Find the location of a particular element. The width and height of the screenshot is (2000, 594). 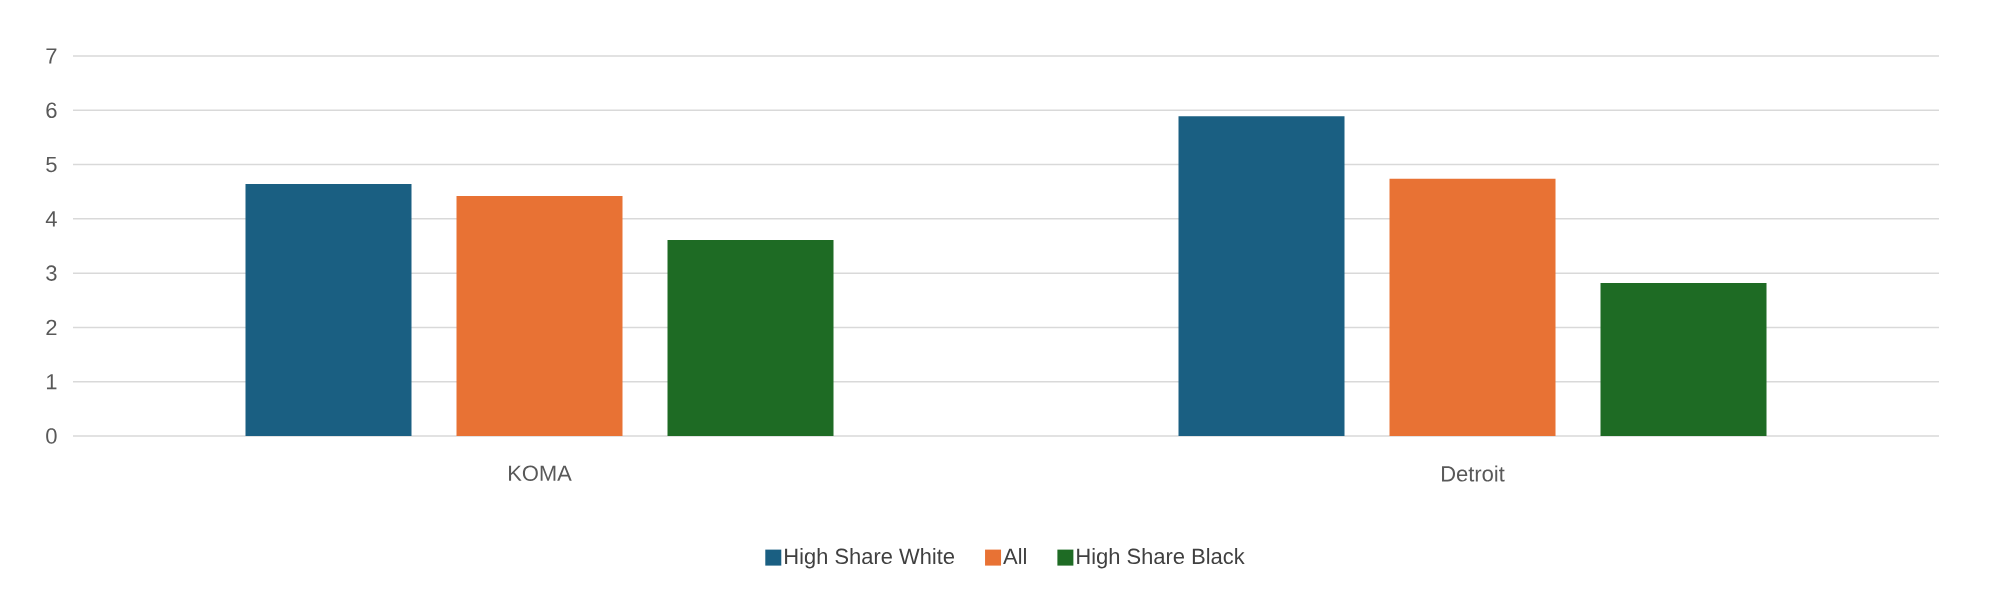

y-tick-label: 0 is located at coordinates (51, 436).